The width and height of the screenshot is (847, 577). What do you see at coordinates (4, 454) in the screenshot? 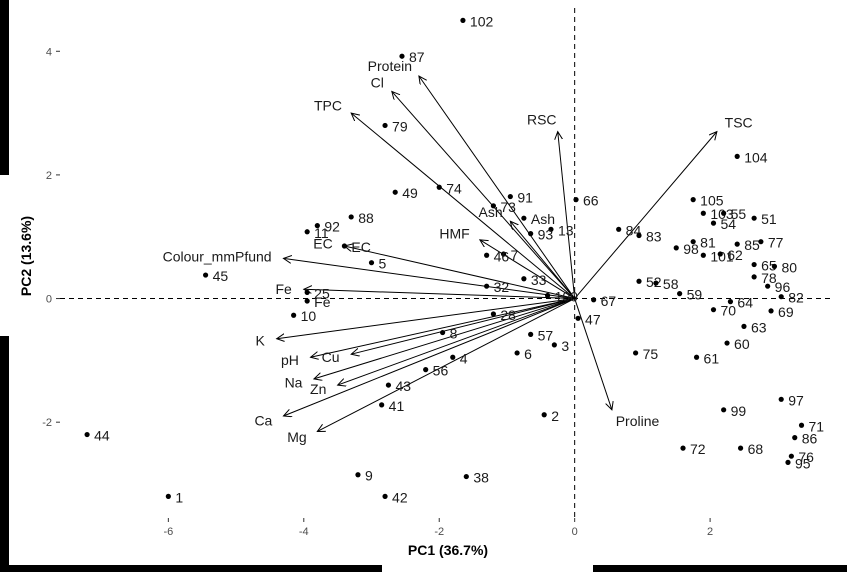
I see `left-edge-bar-bottom` at bounding box center [4, 454].